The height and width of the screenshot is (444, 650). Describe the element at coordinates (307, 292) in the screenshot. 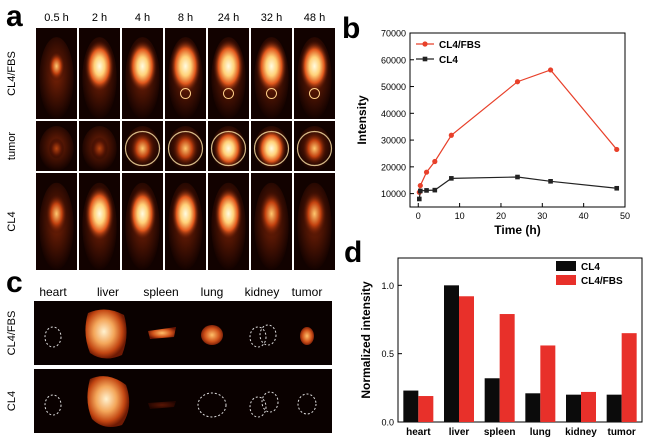

I see `organ-label: tumor` at that location.